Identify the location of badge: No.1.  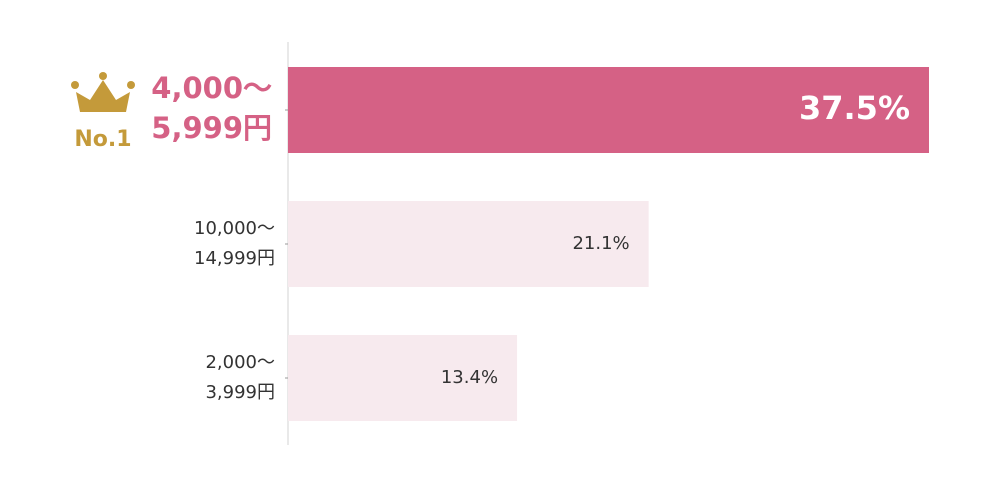
(102, 139).